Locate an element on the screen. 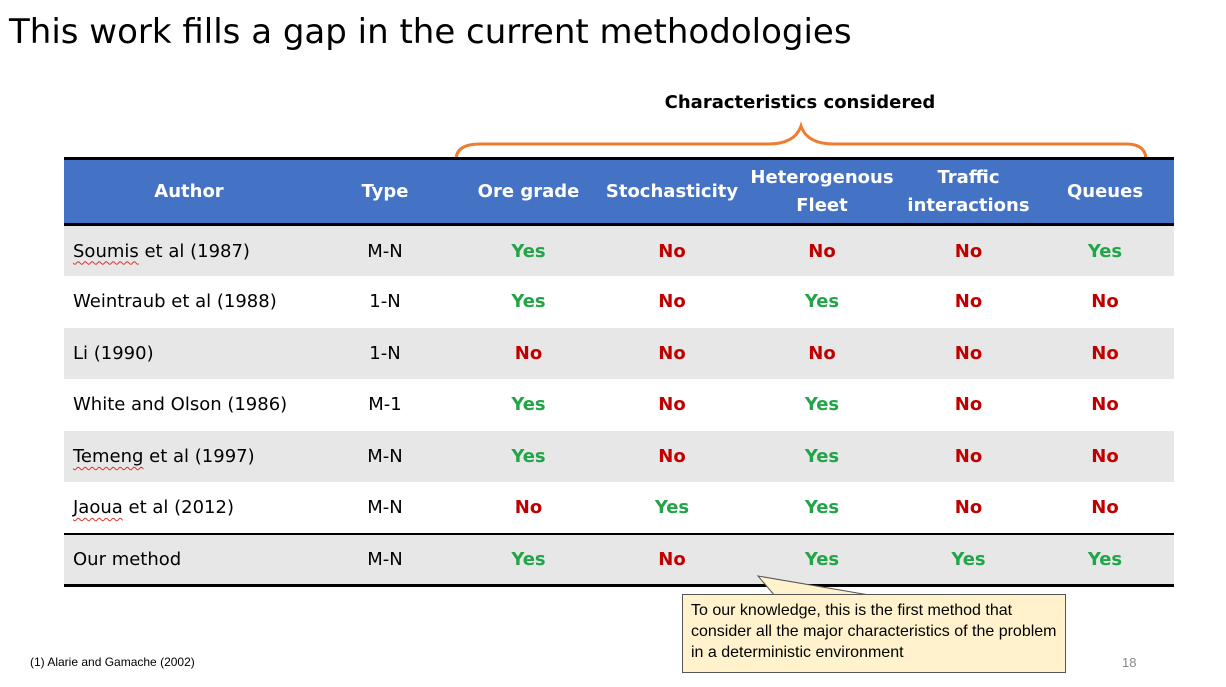 The image size is (1226, 687). spellcheck-word: Temeng is located at coordinates (108, 456).